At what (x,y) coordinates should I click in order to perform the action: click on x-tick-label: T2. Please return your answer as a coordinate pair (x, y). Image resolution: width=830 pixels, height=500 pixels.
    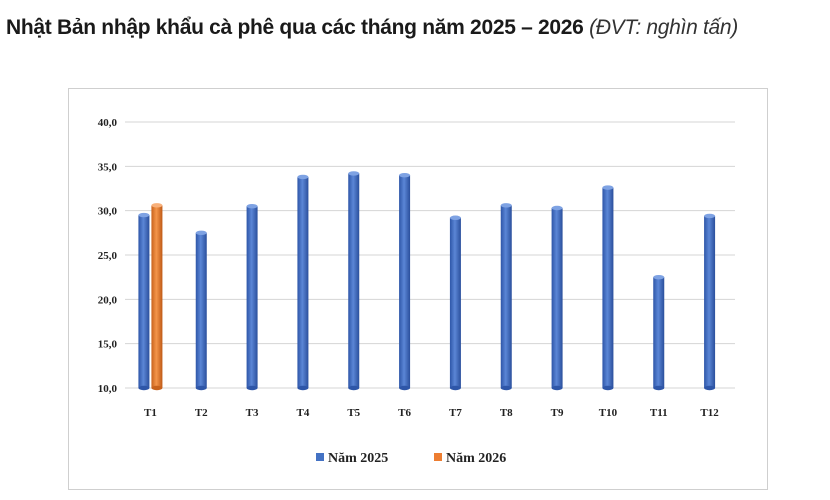
    Looking at the image, I should click on (201, 413).